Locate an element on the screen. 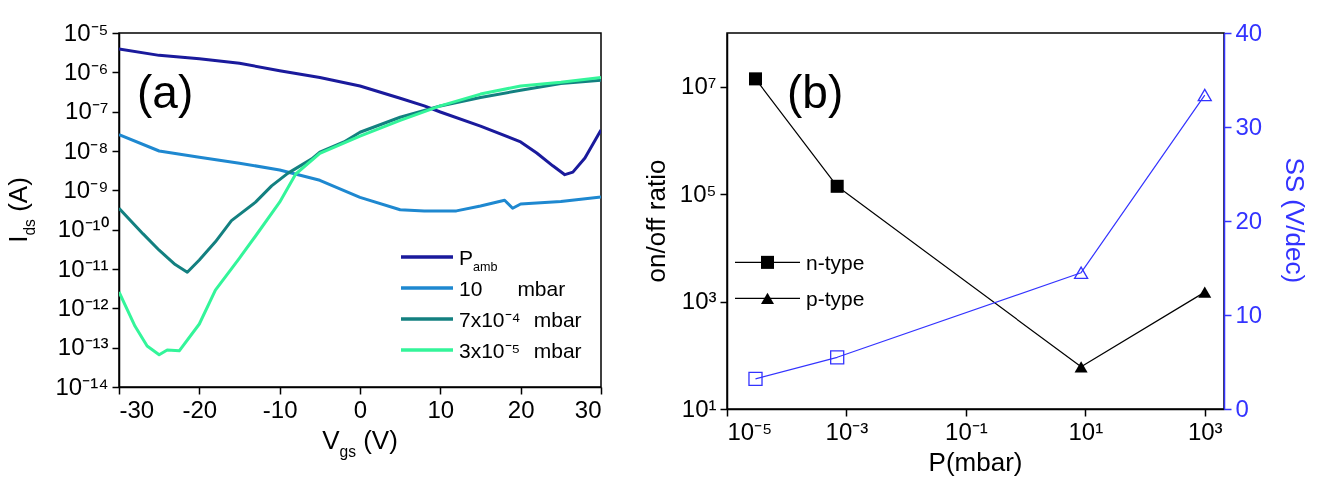  x-tick-label: 20 is located at coordinates (521, 409).